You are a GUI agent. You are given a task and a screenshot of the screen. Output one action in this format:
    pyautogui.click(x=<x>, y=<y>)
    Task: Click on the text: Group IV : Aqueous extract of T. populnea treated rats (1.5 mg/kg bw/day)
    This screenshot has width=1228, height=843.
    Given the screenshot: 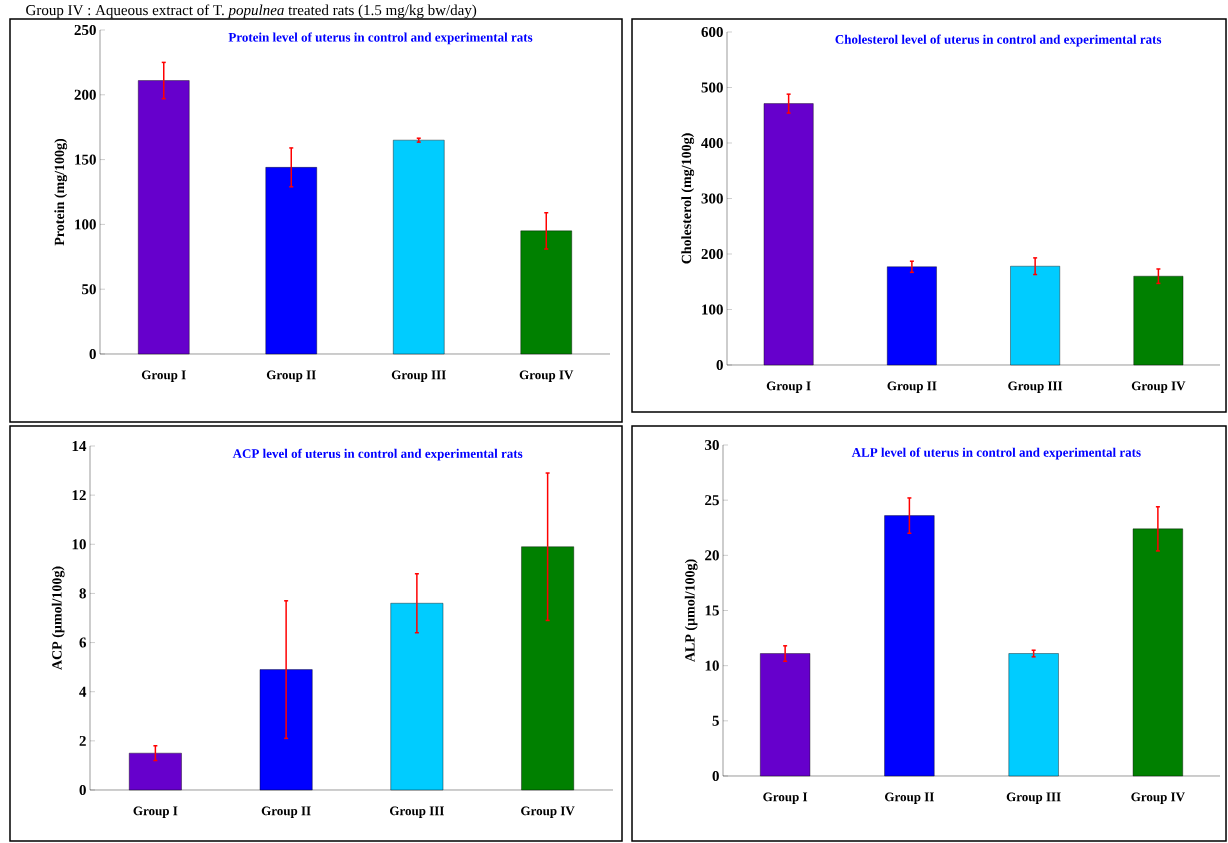 What is the action you would take?
    pyautogui.click(x=251, y=11)
    